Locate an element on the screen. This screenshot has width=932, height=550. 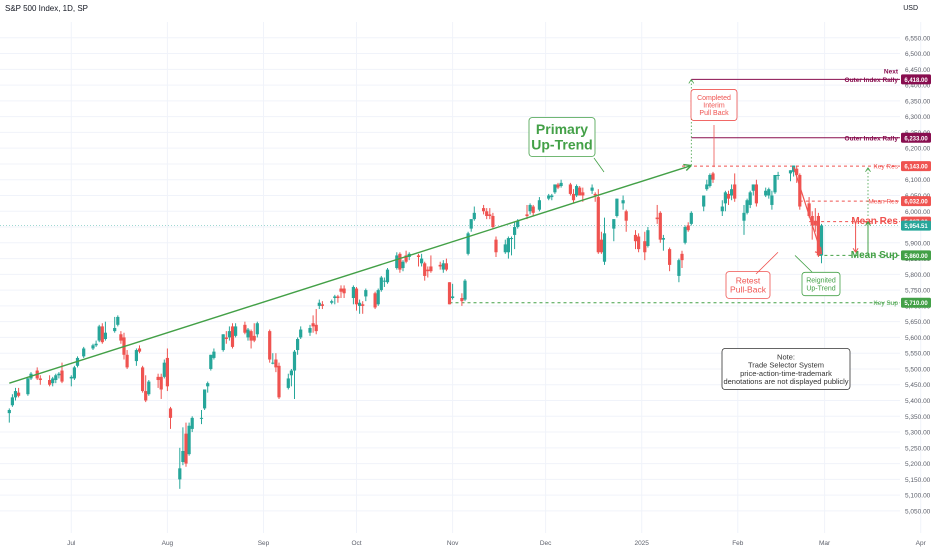
retest-callout-box is located at coordinates (748, 285).